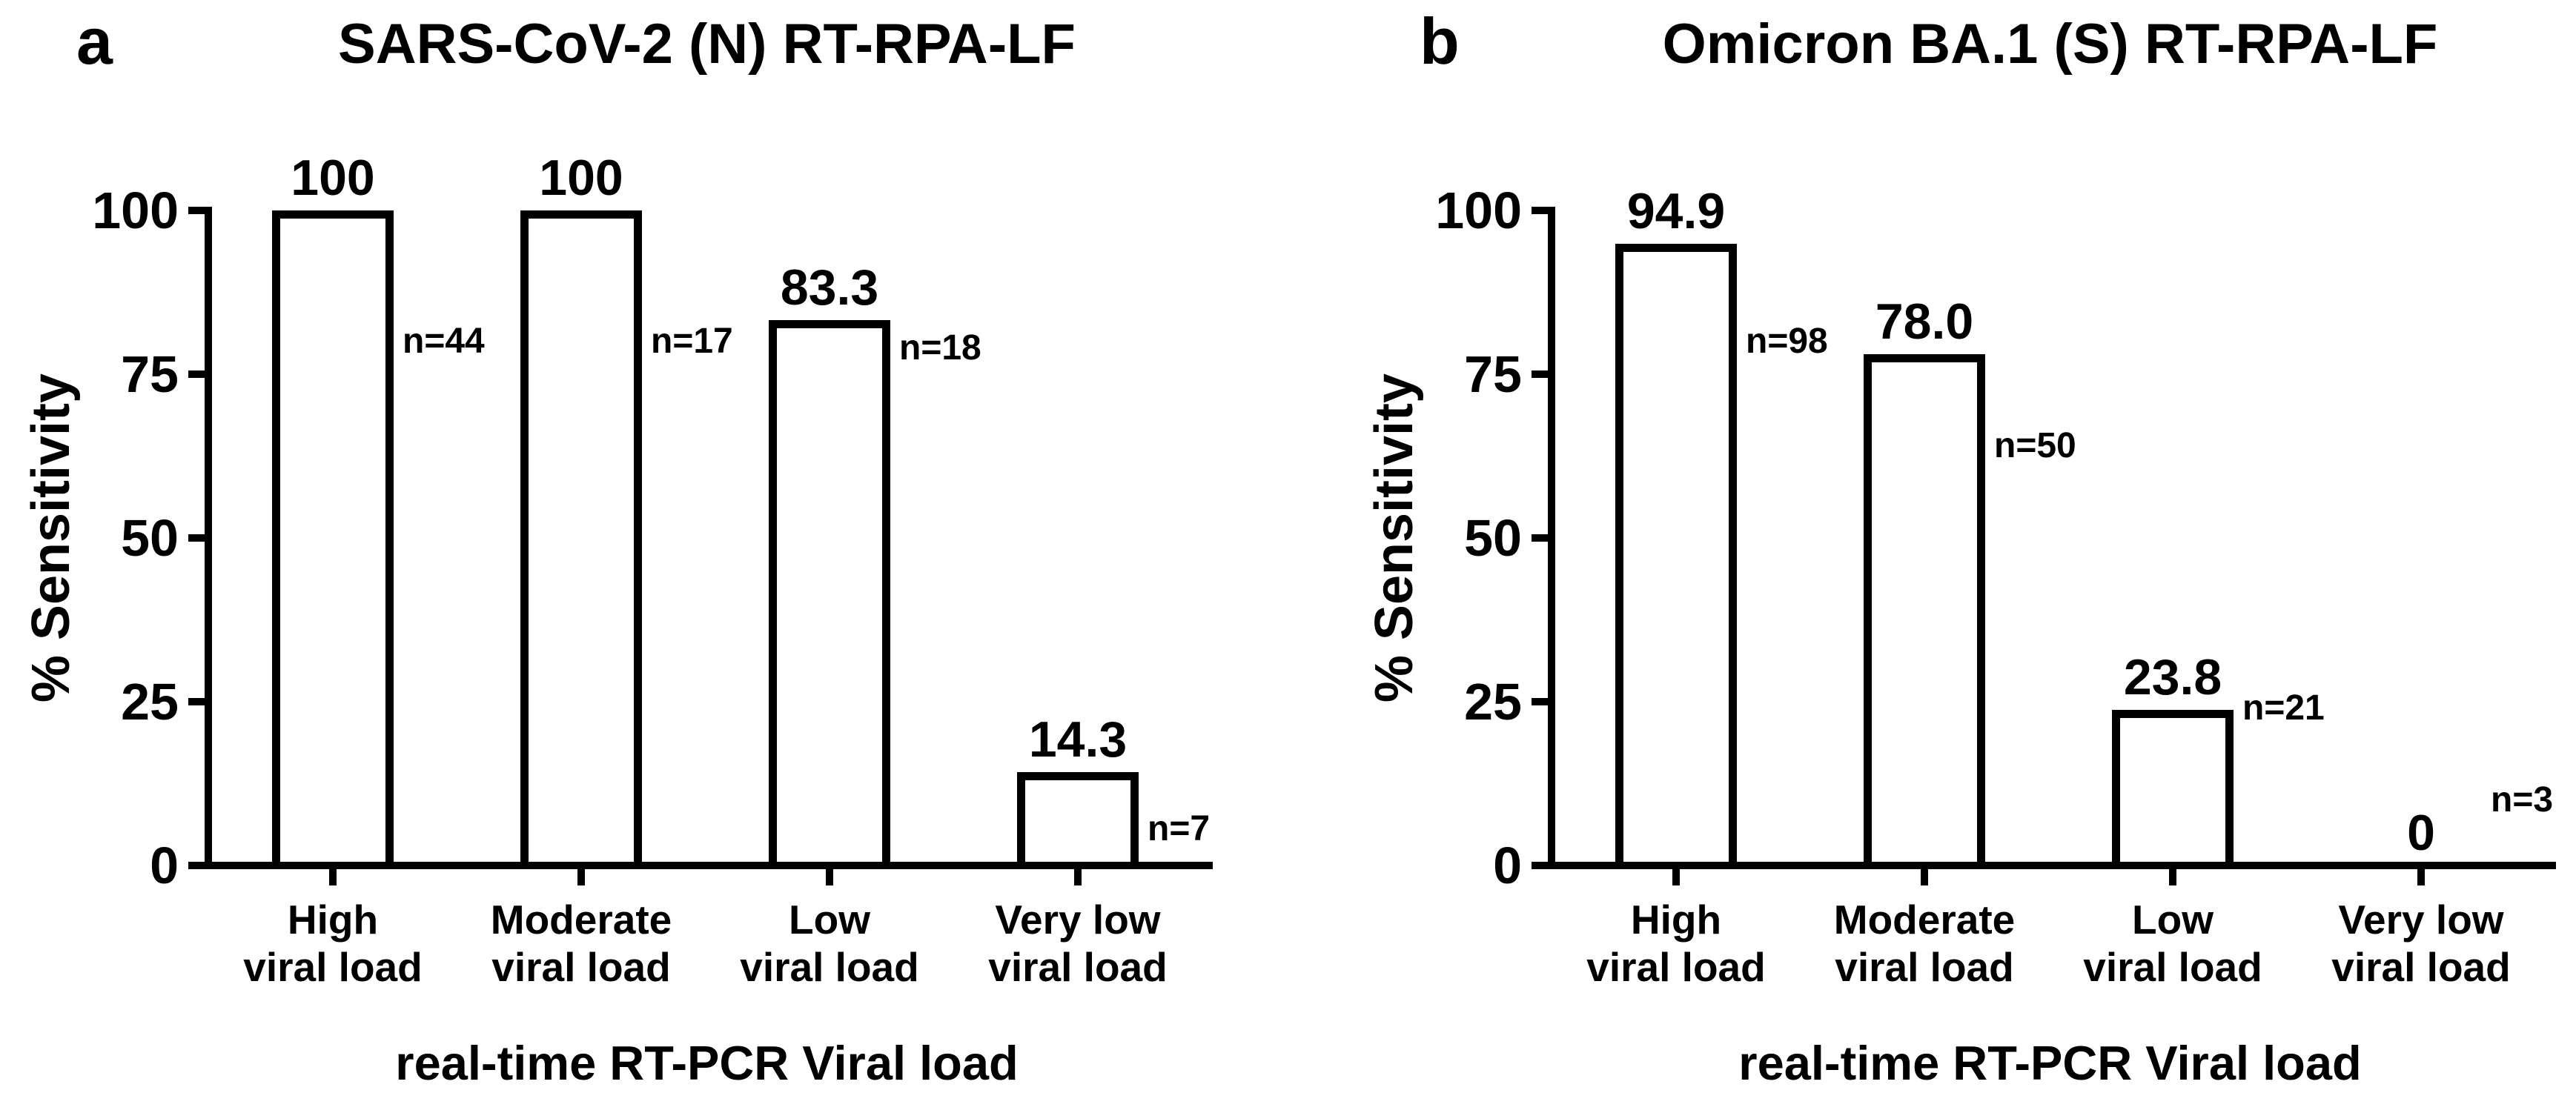 Image resolution: width=2576 pixels, height=1110 pixels. Describe the element at coordinates (2050, 1063) in the screenshot. I see `panel-b-x-axis-title: real-time RT-PCR Viral load` at that location.